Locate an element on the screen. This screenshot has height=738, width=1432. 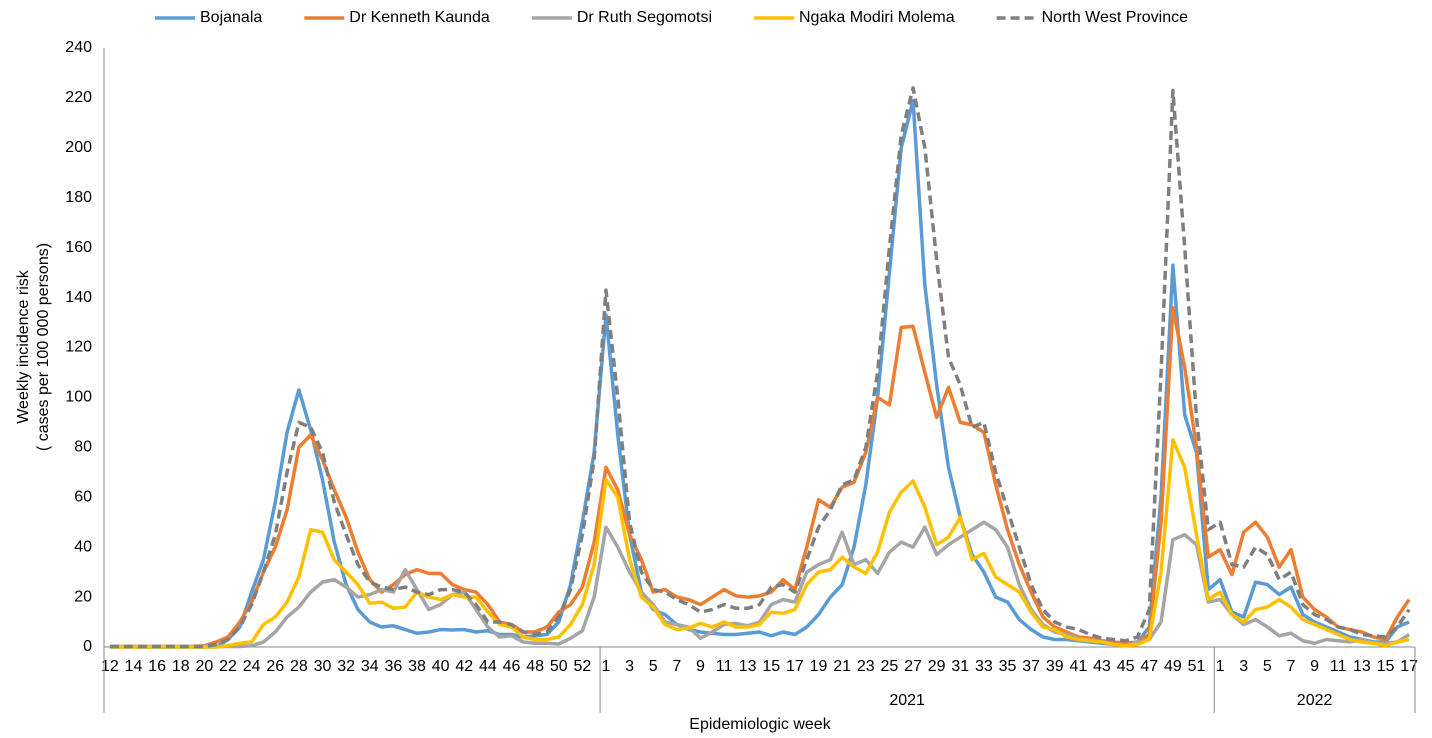
legend-label: Dr Kenneth Kaunda is located at coordinates (419, 17).